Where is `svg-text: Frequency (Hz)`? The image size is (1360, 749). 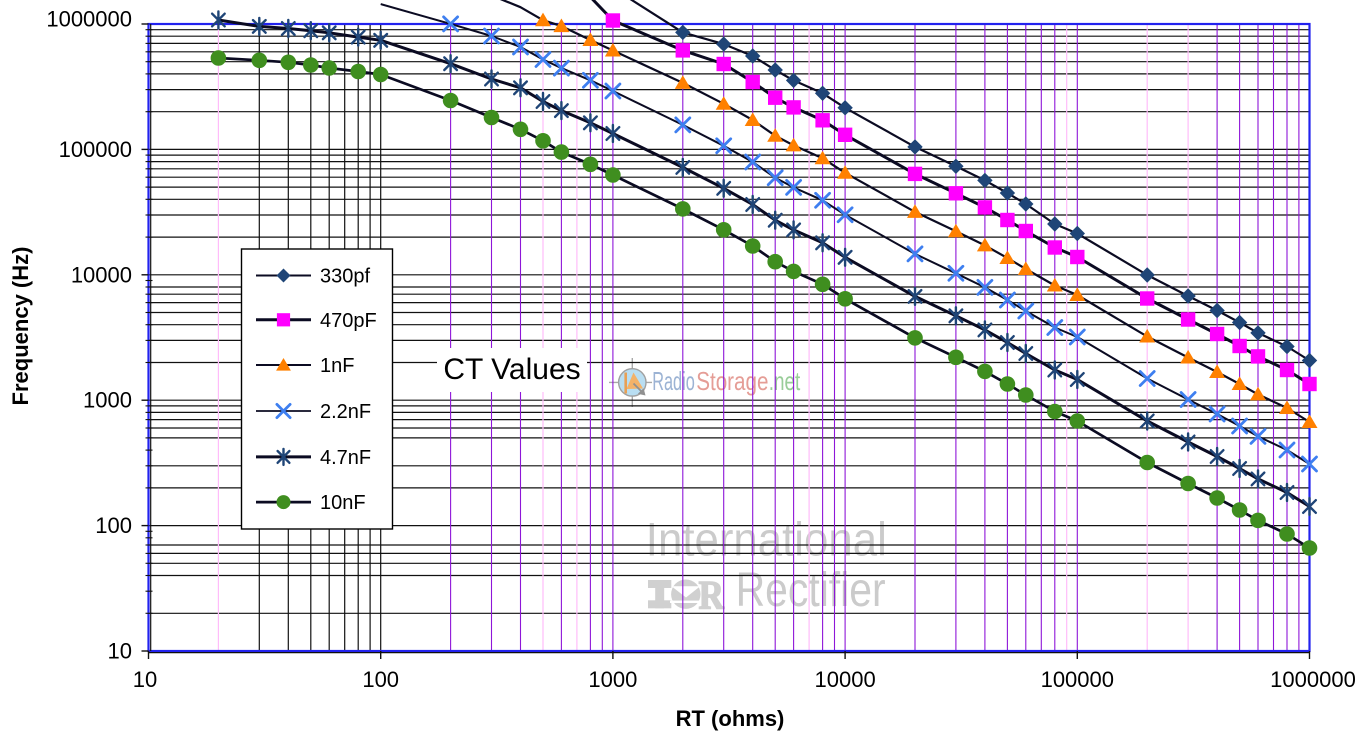 svg-text: Frequency (Hz) is located at coordinates (20, 326).